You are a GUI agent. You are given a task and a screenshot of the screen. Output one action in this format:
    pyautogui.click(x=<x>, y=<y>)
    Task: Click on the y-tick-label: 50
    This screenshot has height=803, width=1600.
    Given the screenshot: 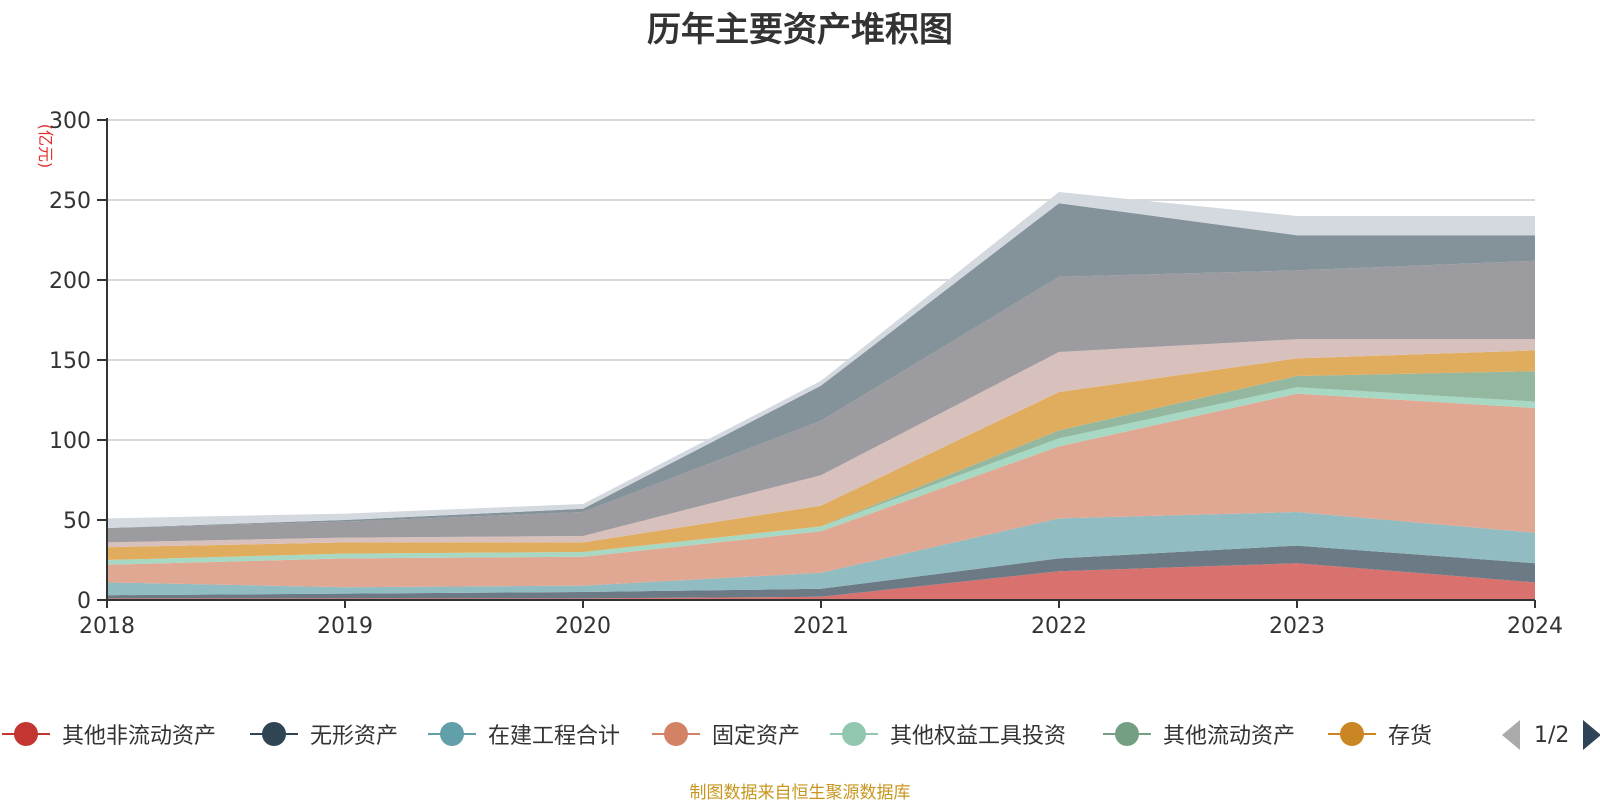 What is the action you would take?
    pyautogui.click(x=77, y=521)
    